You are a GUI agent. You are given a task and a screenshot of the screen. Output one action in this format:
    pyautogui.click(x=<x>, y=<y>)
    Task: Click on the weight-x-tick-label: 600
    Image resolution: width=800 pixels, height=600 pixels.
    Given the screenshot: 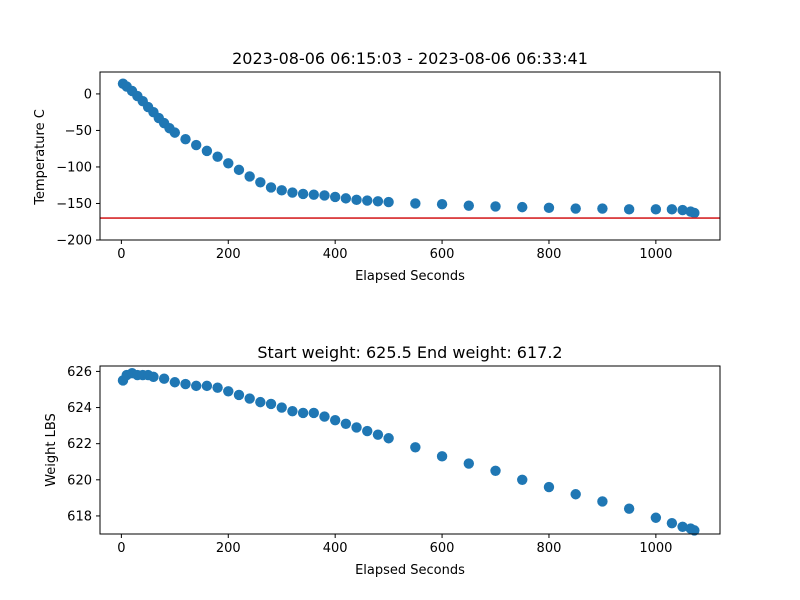 What is the action you would take?
    pyautogui.click(x=442, y=548)
    